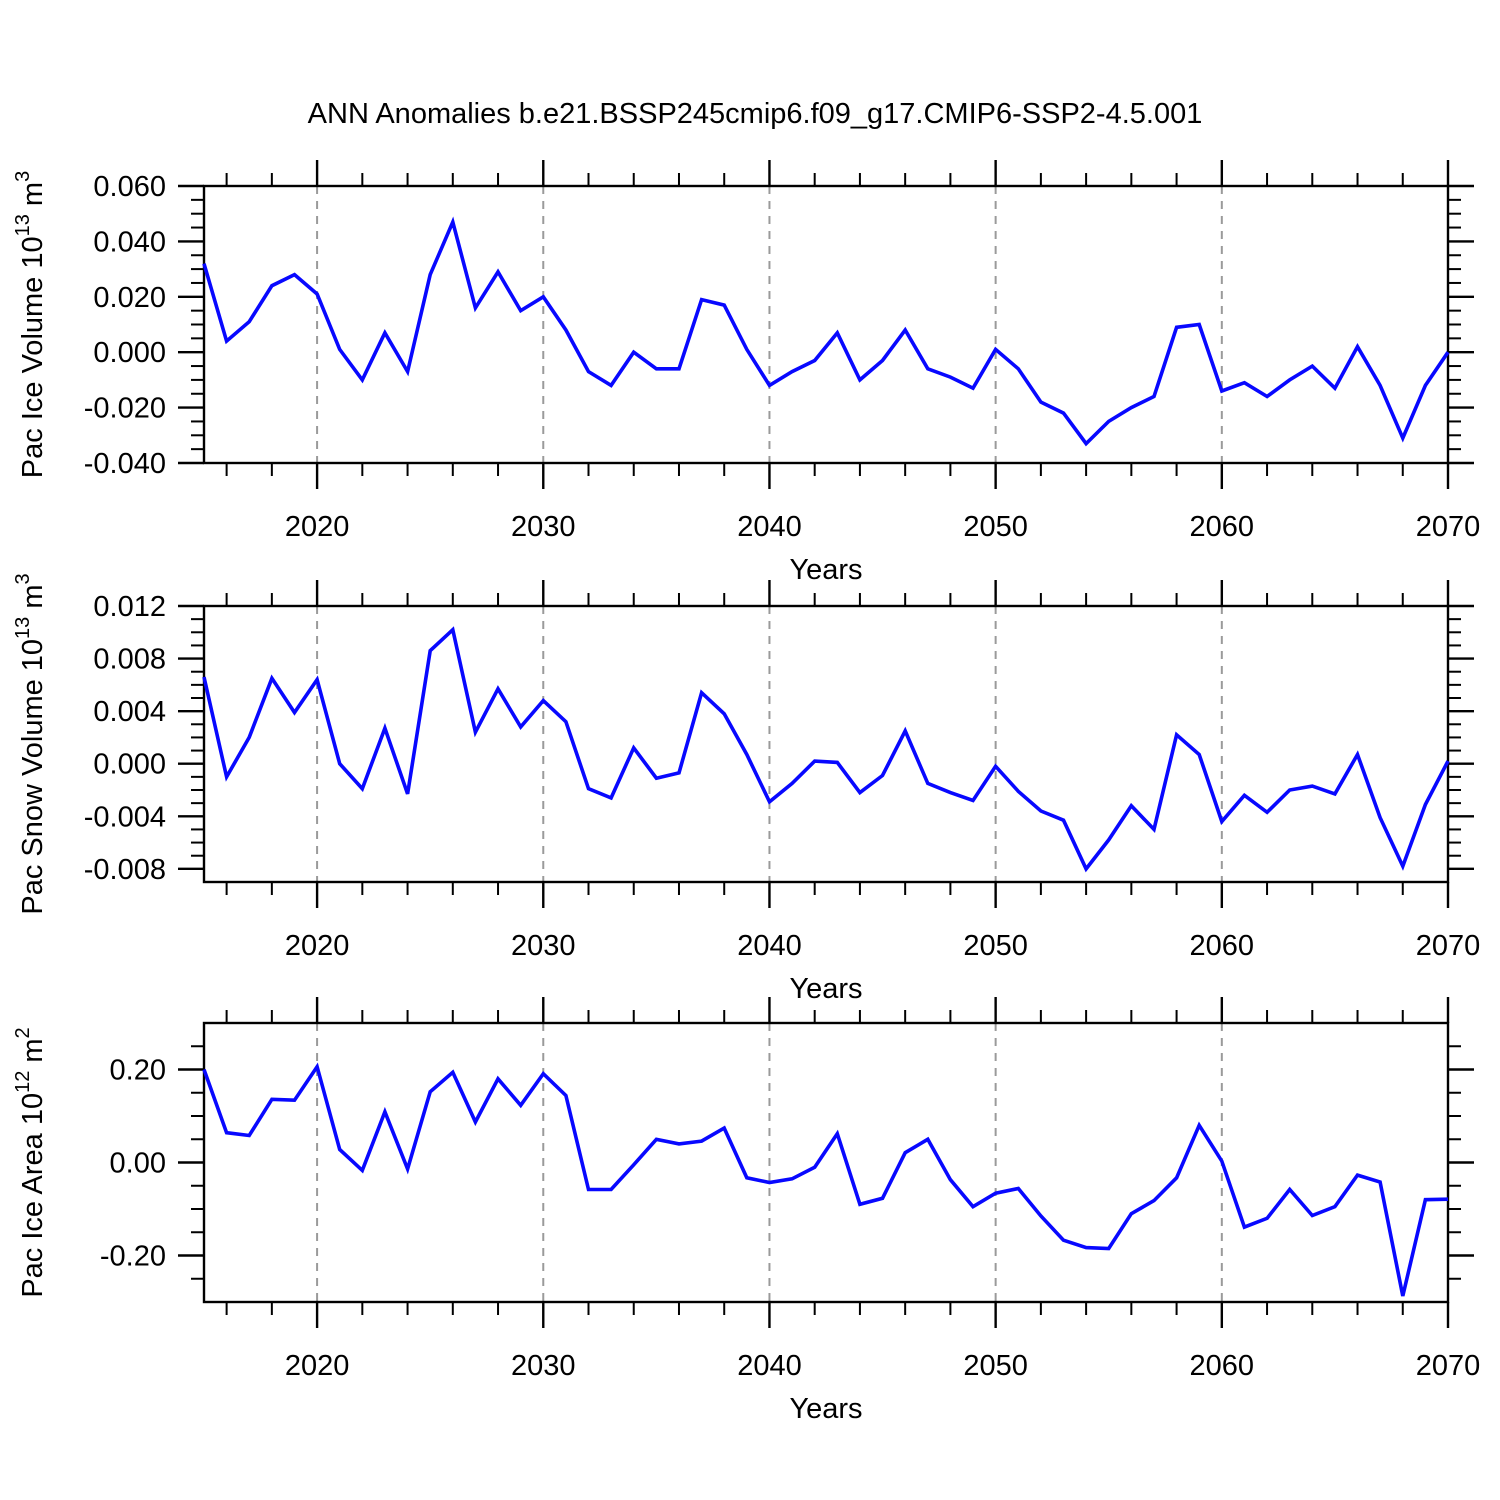 The width and height of the screenshot is (1500, 1500). Describe the element at coordinates (125, 409) in the screenshot. I see `y-tick-label: -0.020` at that location.